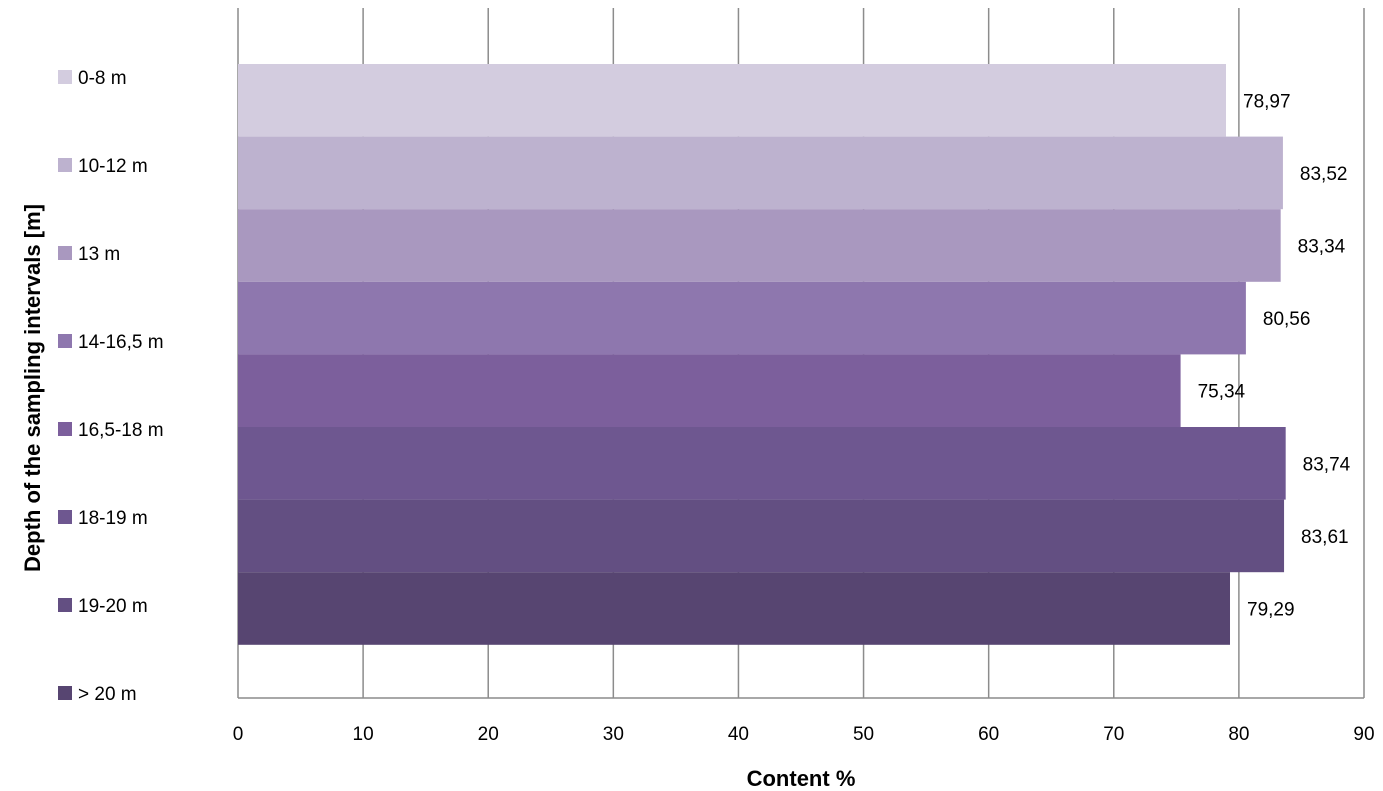  What do you see at coordinates (1267, 101) in the screenshot?
I see `data-label: 78,97` at bounding box center [1267, 101].